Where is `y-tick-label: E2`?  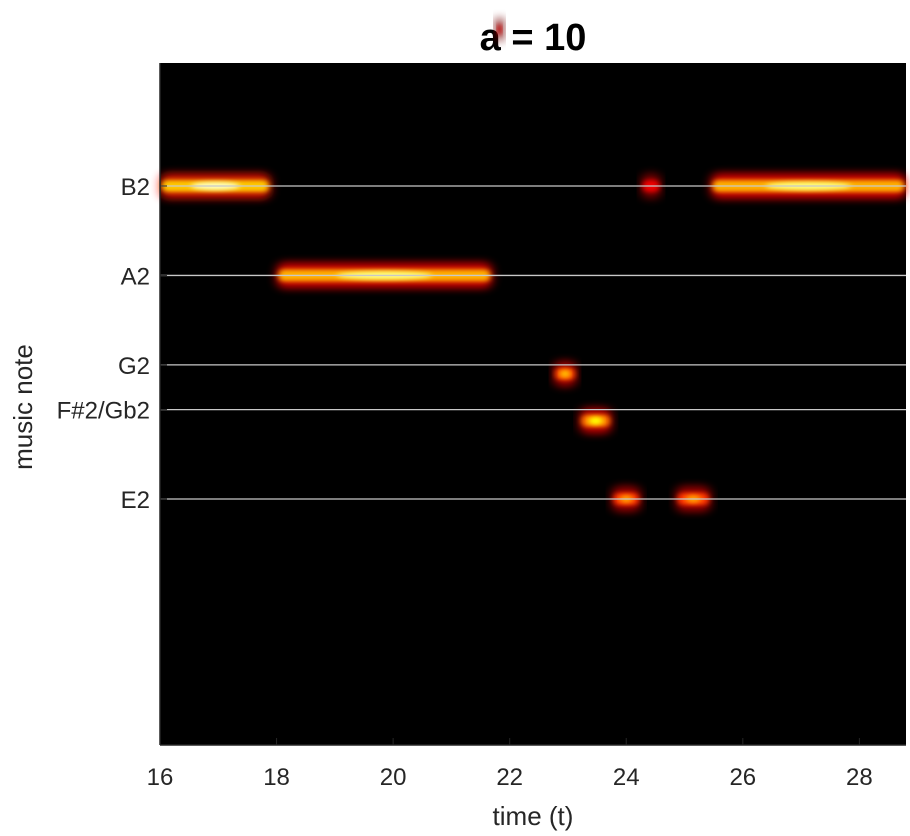 y-tick-label: E2 is located at coordinates (135, 500).